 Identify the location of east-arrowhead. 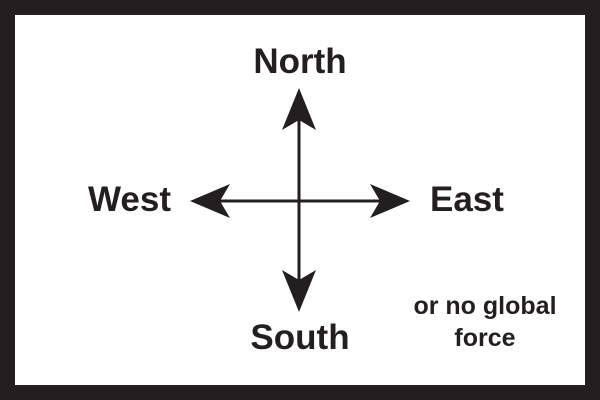
(390, 201).